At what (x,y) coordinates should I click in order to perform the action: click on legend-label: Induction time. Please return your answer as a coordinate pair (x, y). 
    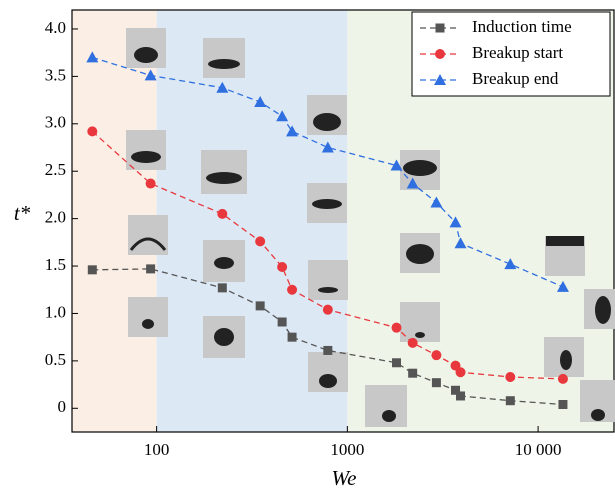
    Looking at the image, I should click on (522, 26).